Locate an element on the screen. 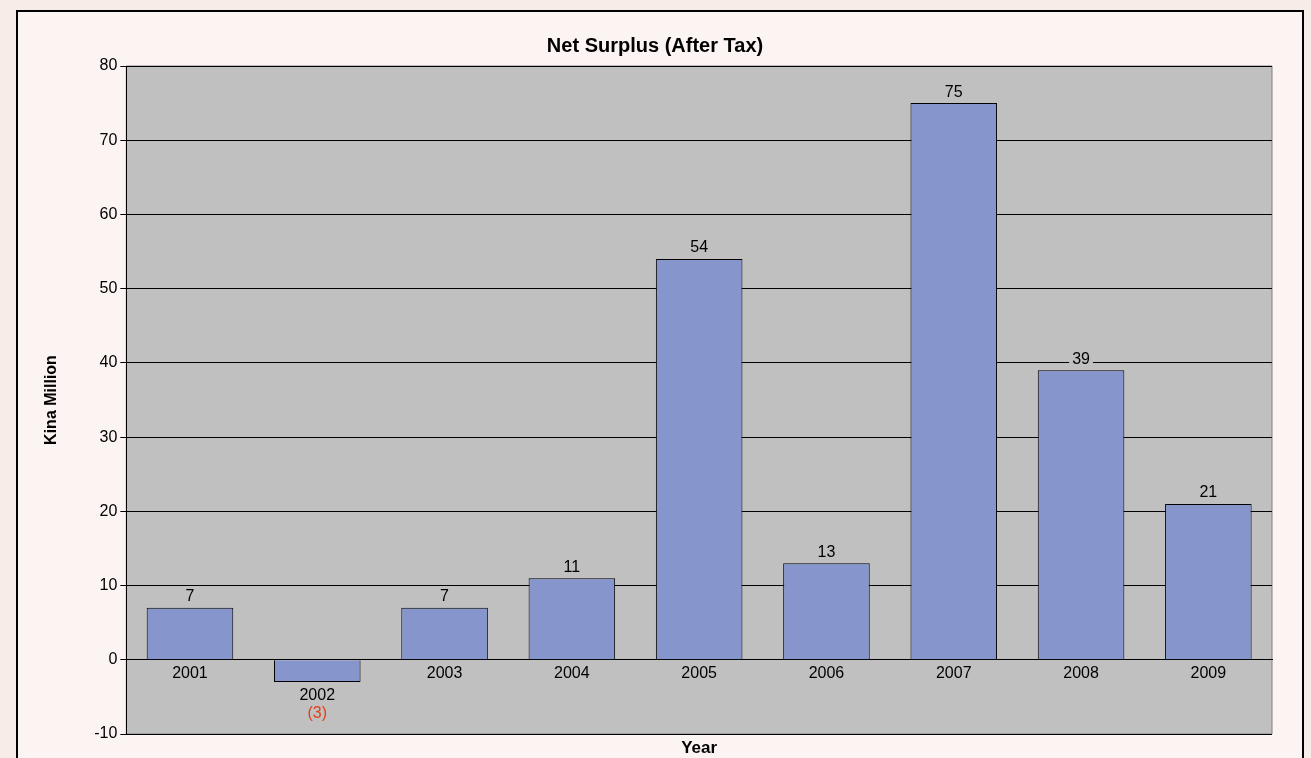  y-tick-label: 70 is located at coordinates (108, 139).